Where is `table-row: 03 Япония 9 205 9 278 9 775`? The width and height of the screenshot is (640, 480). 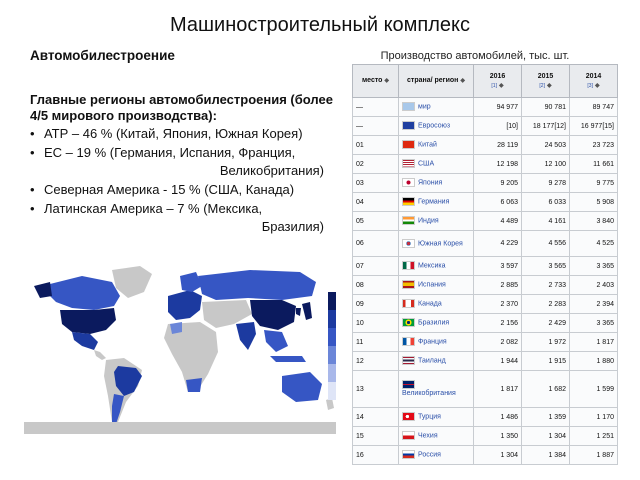
table-row: 03 Япония 9 205 9 278 9 775 is located at coordinates (485, 183).